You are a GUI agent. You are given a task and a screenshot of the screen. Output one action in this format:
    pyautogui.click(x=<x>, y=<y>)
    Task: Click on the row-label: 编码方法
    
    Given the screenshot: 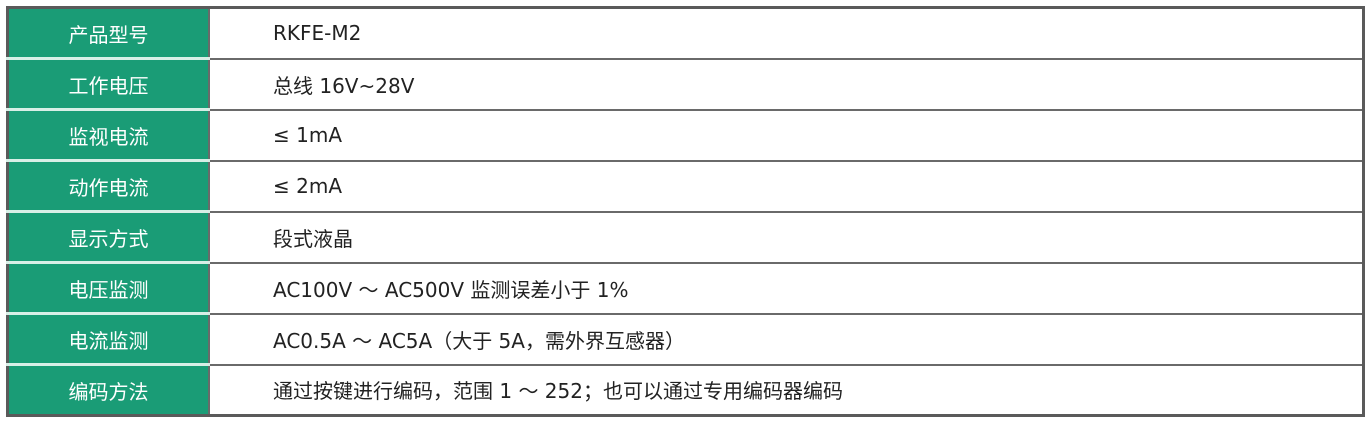 What is the action you would take?
    pyautogui.click(x=108, y=390)
    